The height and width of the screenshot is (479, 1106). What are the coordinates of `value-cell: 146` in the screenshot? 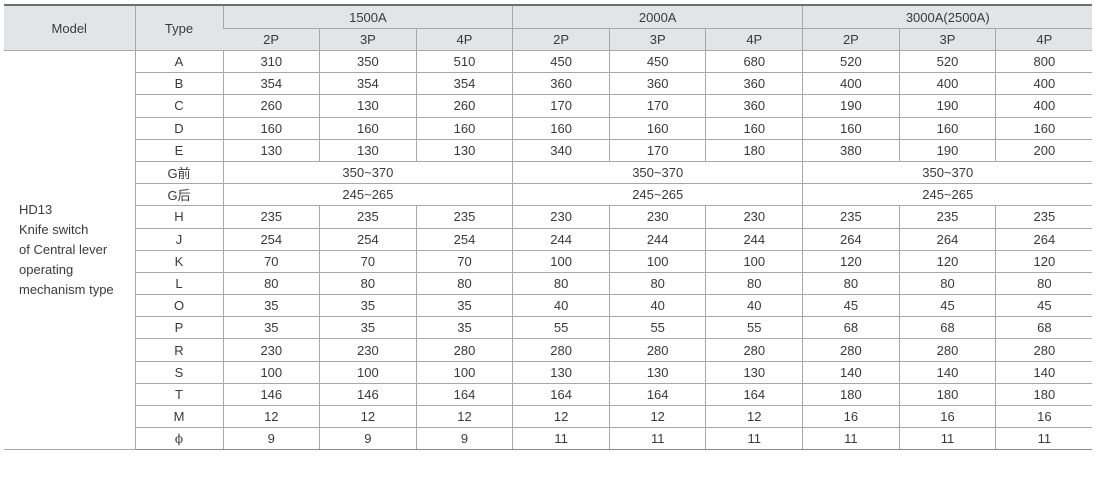 It's located at (271, 395).